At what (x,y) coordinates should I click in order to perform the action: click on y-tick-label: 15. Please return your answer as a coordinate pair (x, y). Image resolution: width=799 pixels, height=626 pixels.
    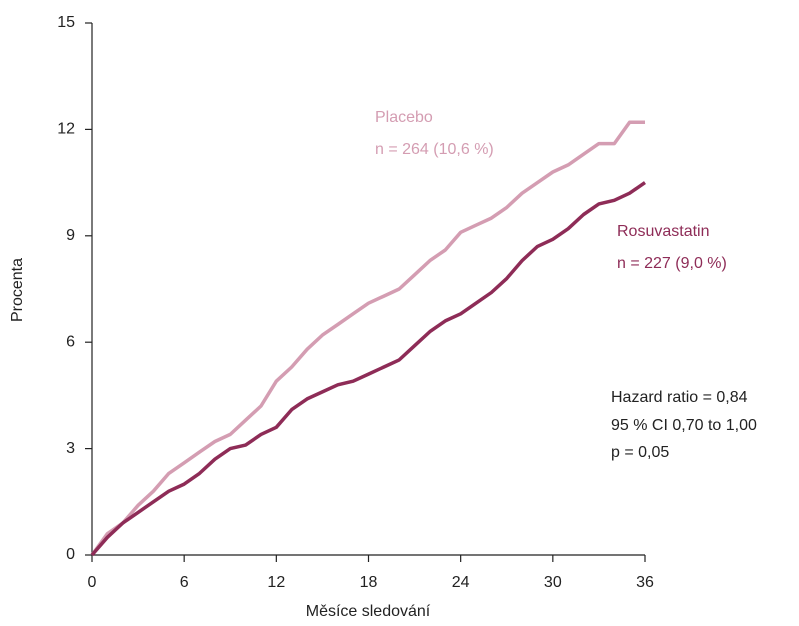
    Looking at the image, I should click on (66, 22).